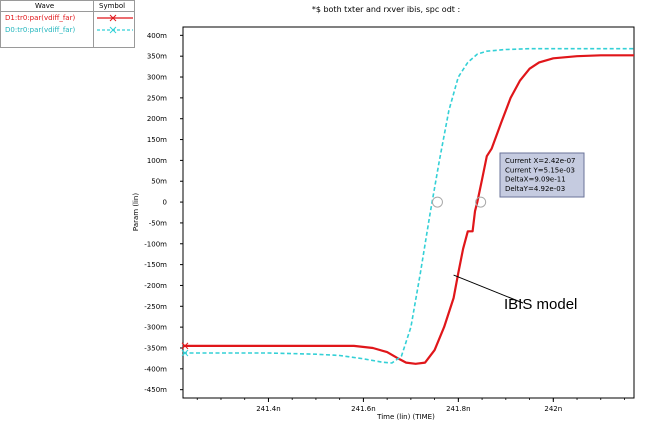 This screenshot has width=657, height=423. What do you see at coordinates (268, 409) in the screenshot?
I see `x-tick-label: 241.4n` at bounding box center [268, 409].